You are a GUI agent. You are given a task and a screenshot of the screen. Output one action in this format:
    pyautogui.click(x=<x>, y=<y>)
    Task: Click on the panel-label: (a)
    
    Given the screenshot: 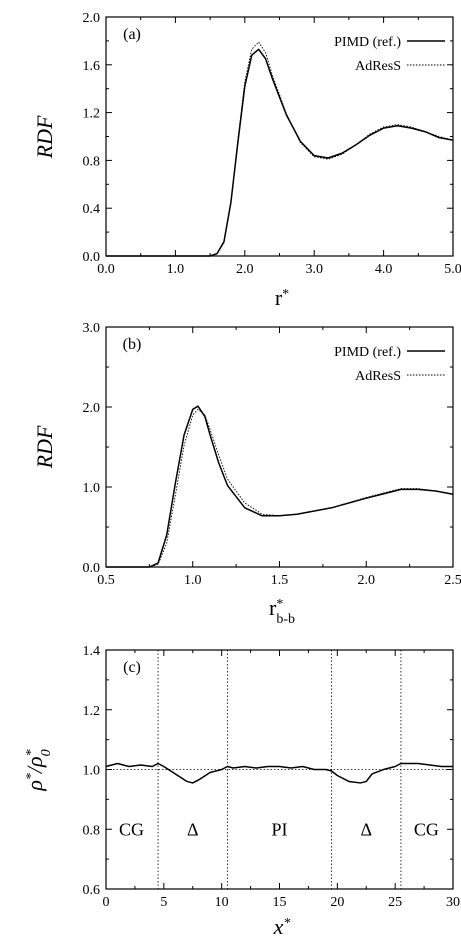 What is the action you would take?
    pyautogui.click(x=132, y=34)
    